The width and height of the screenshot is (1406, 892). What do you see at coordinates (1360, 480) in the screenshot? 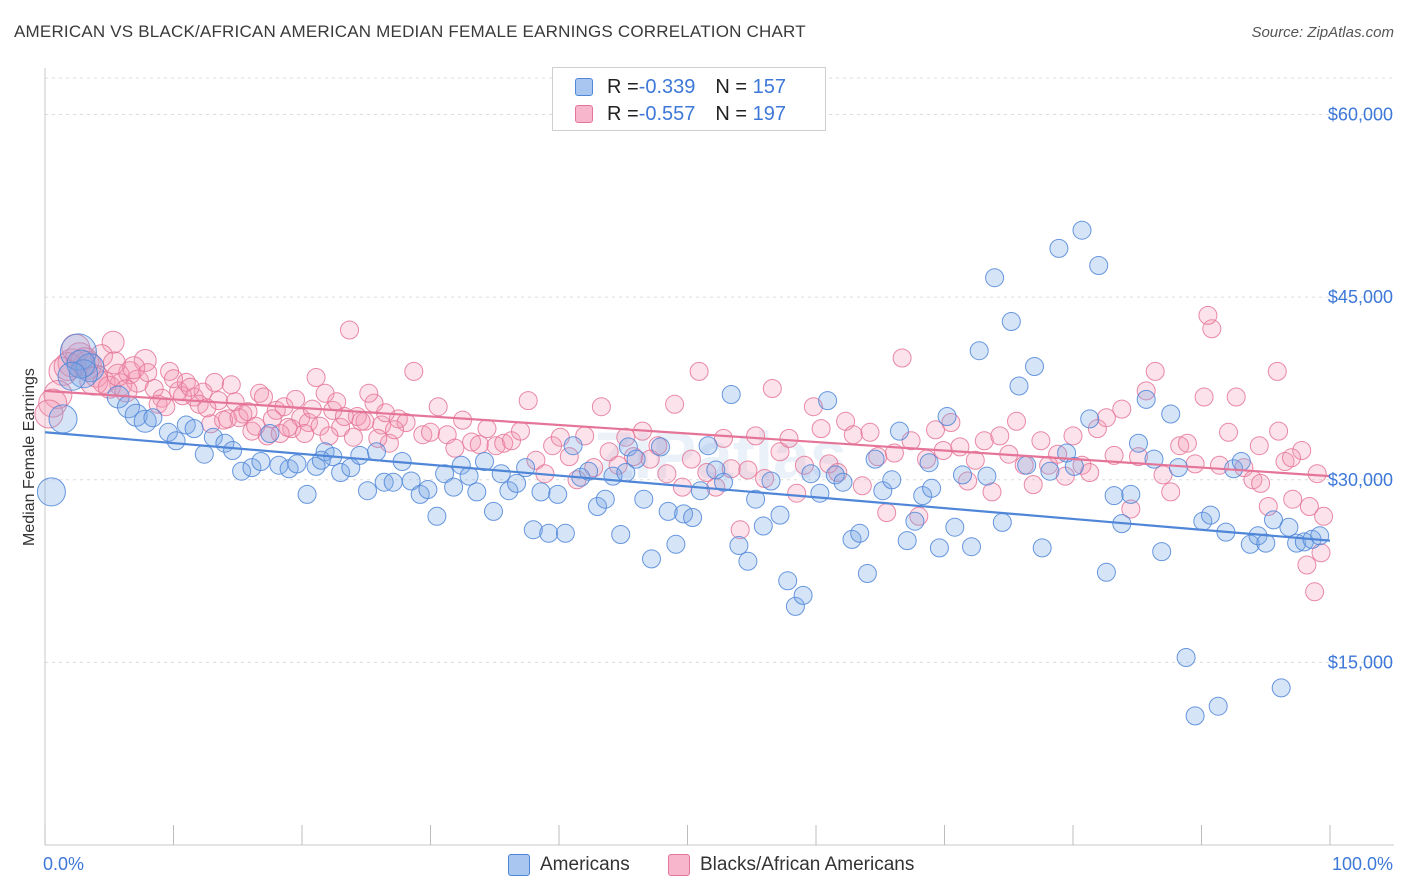
I see `y-tick-label: $30,000` at bounding box center [1360, 480].